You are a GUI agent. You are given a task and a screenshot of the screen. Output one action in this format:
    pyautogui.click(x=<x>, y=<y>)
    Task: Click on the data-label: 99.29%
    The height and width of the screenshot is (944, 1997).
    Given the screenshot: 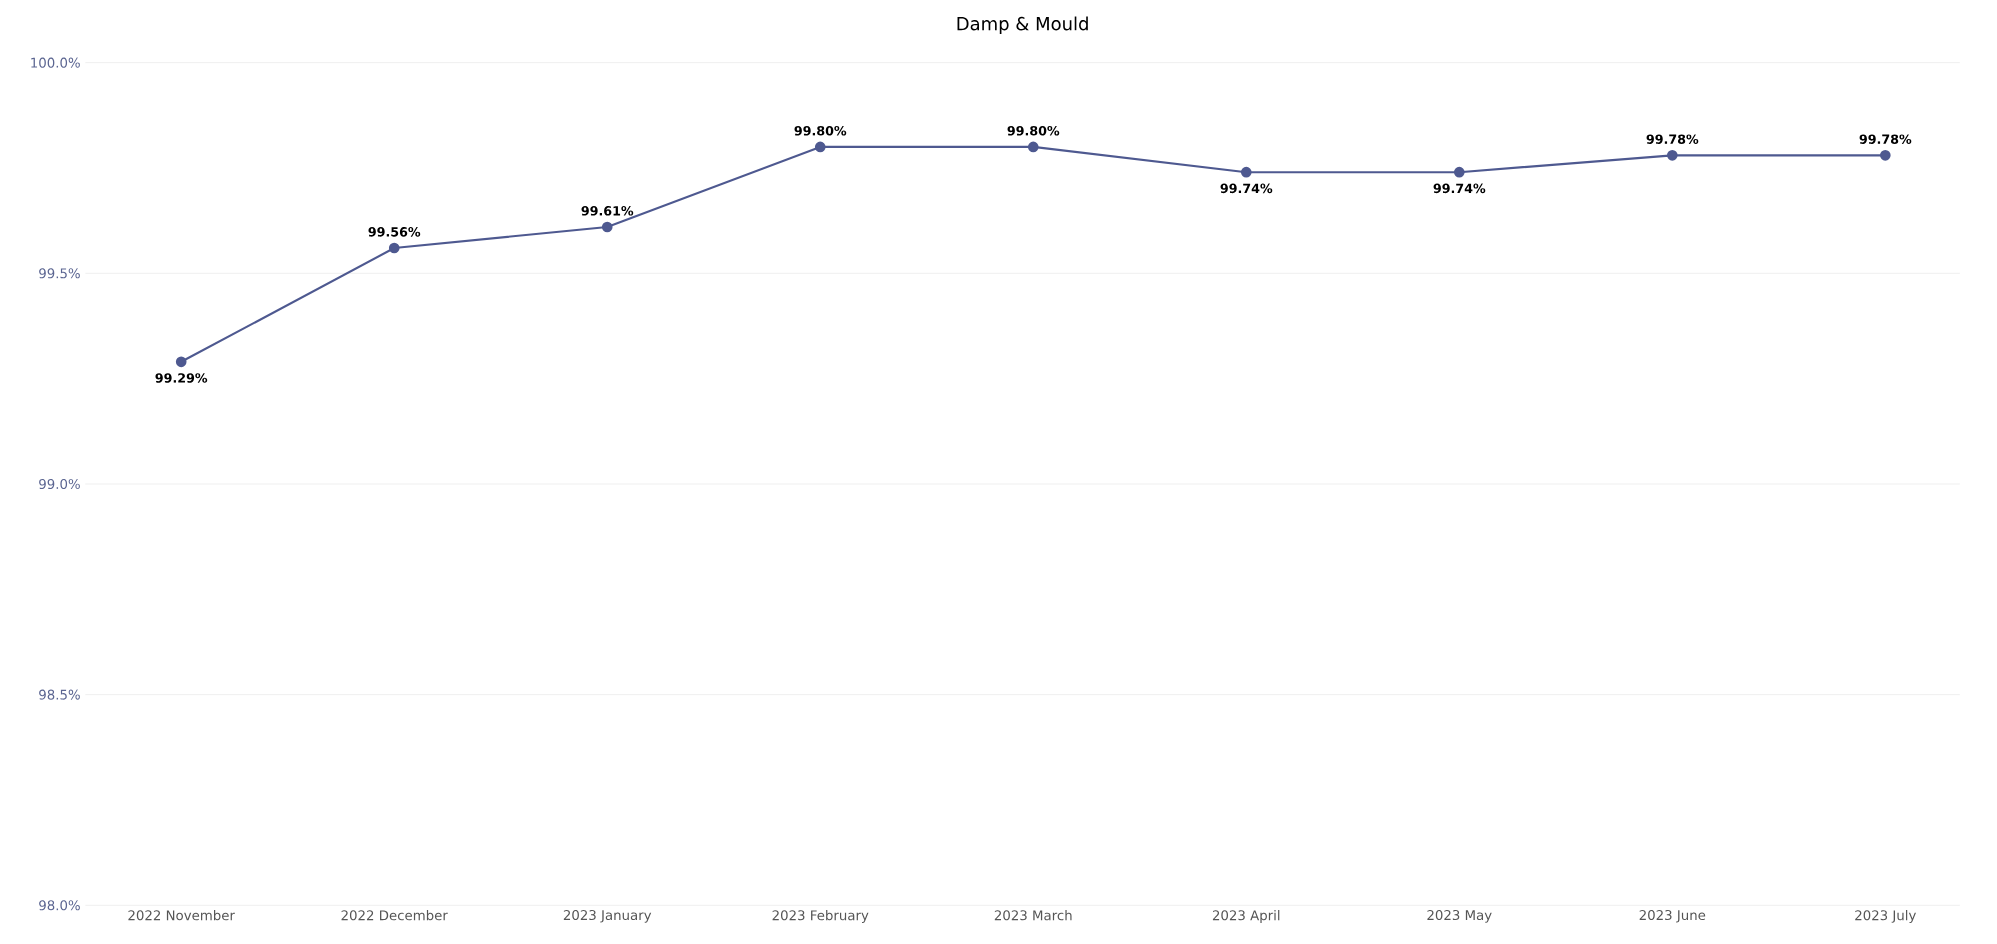 What is the action you would take?
    pyautogui.click(x=181, y=378)
    